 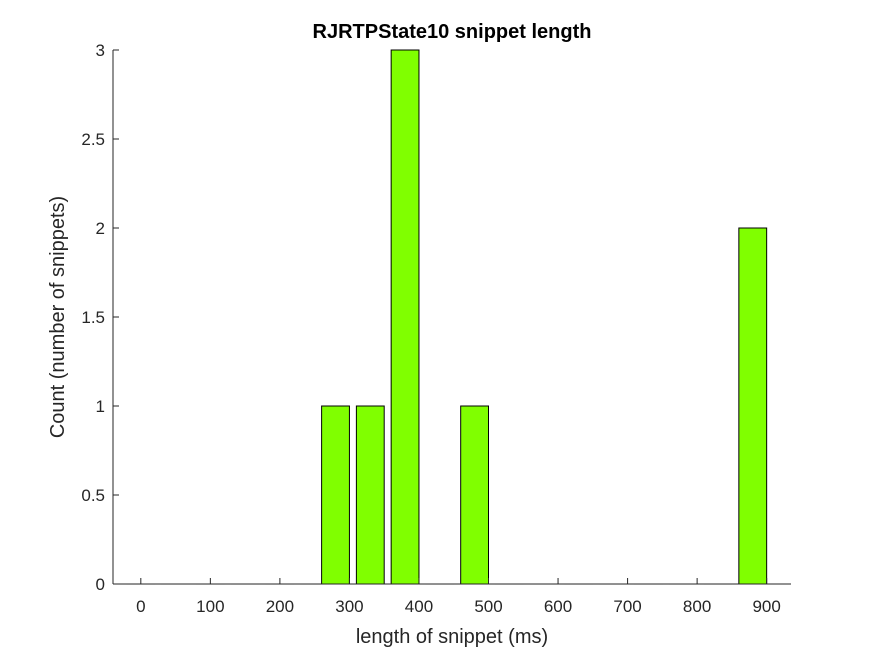 I want to click on x-tick-label: 200, so click(x=280, y=606).